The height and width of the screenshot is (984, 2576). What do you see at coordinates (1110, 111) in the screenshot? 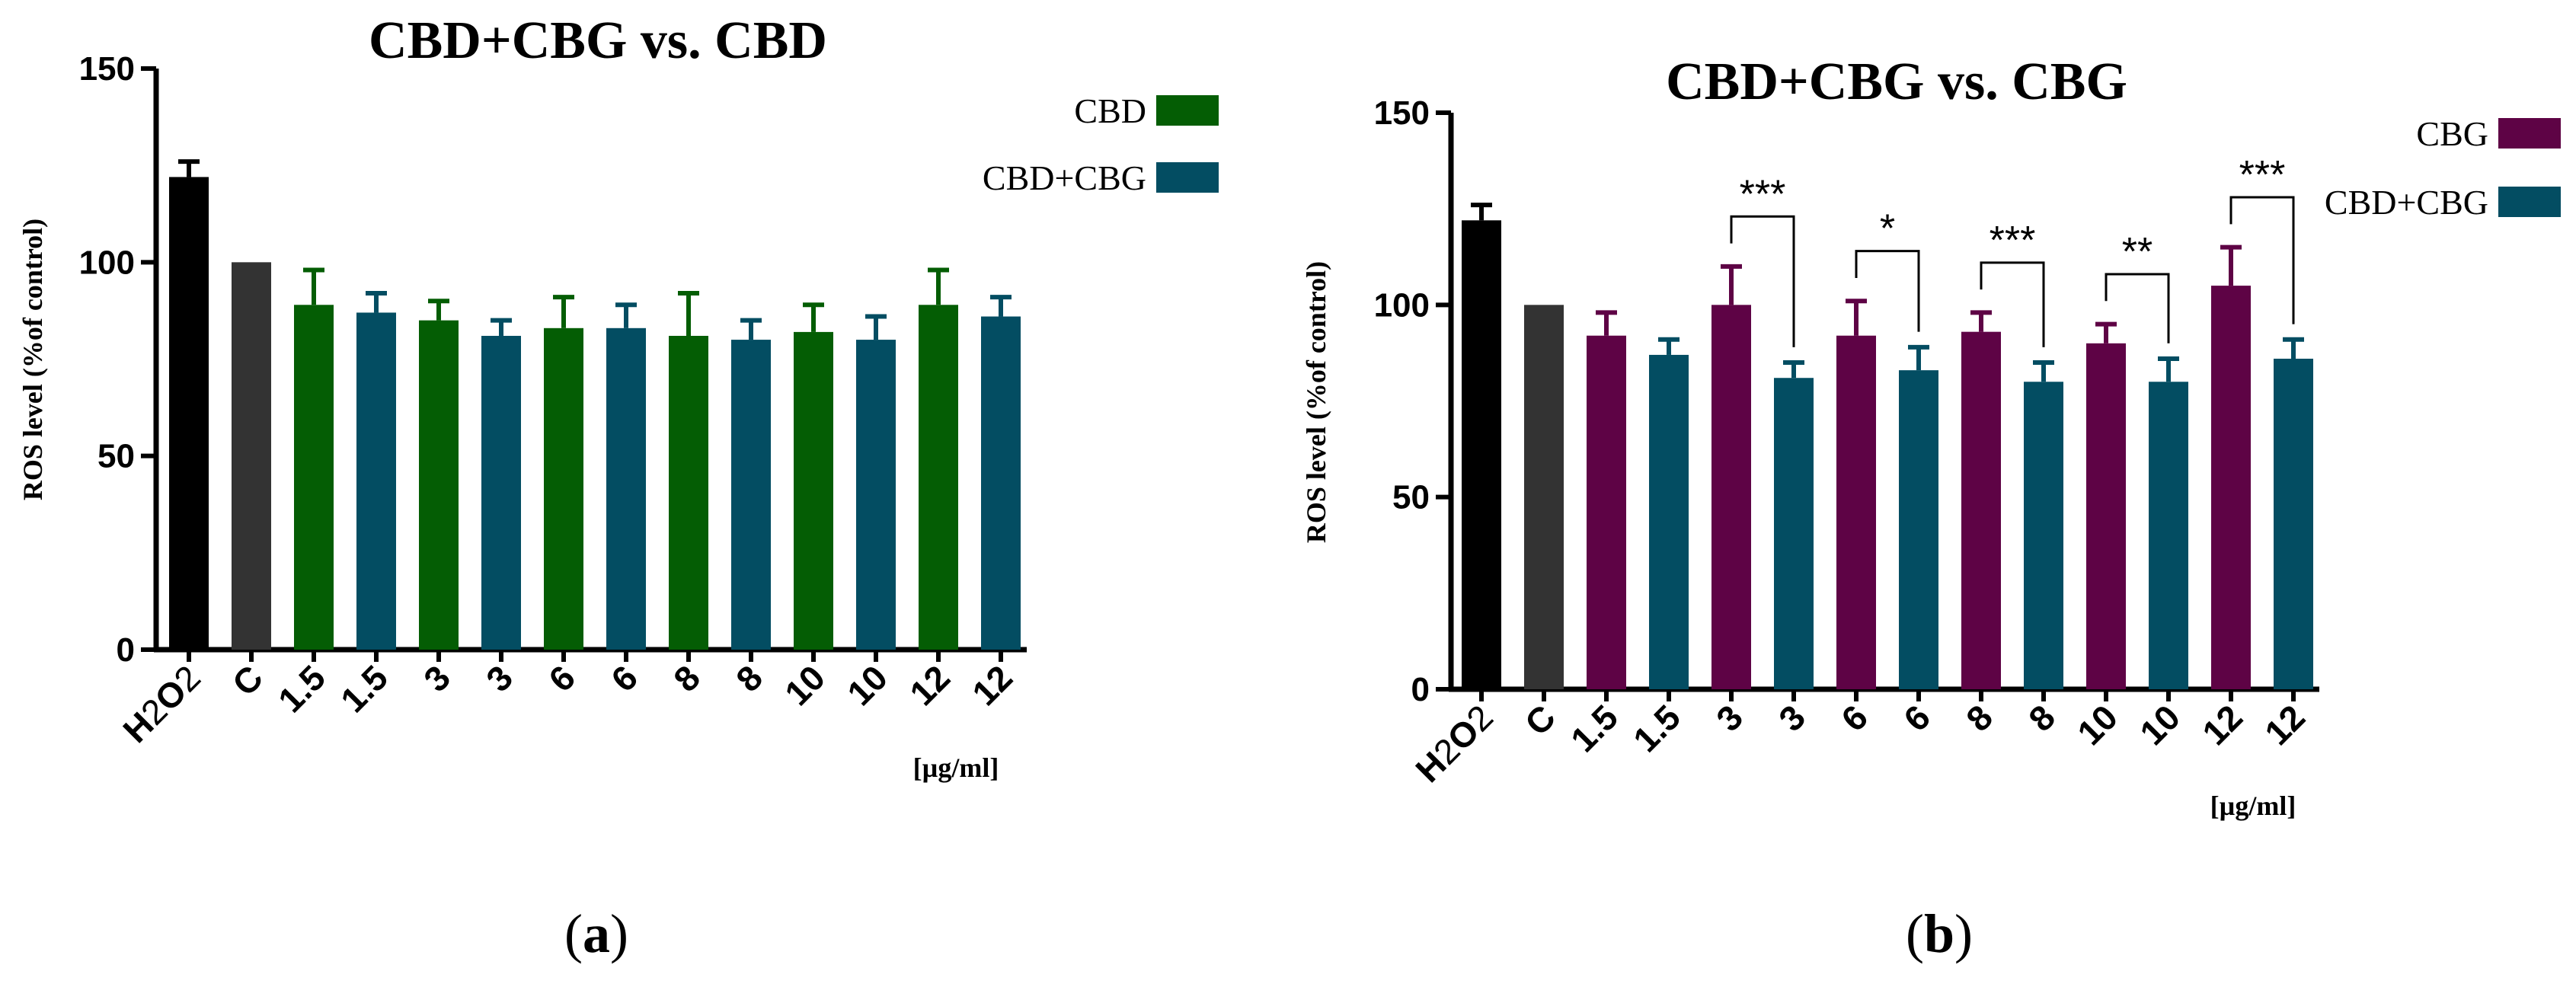
I see `legend-label: CBD` at bounding box center [1110, 111].